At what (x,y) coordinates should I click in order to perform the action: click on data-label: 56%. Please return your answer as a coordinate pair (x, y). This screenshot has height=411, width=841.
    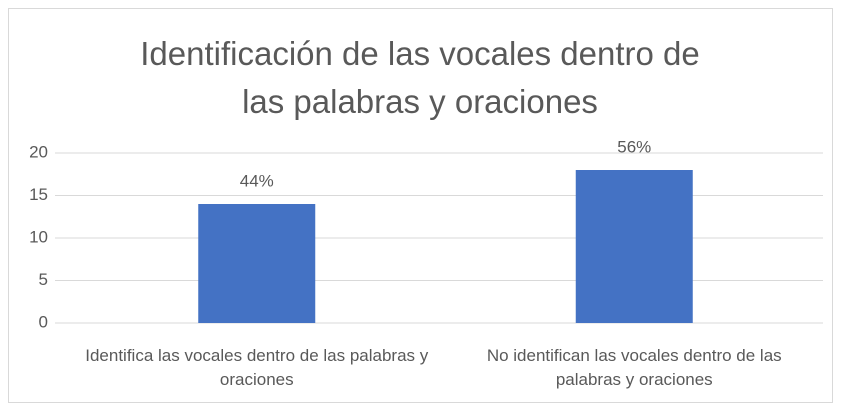
    Looking at the image, I should click on (634, 146).